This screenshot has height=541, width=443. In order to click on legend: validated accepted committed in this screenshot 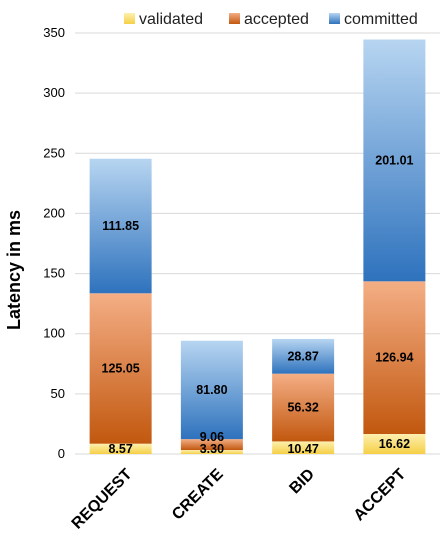, I will do `click(271, 19)`.